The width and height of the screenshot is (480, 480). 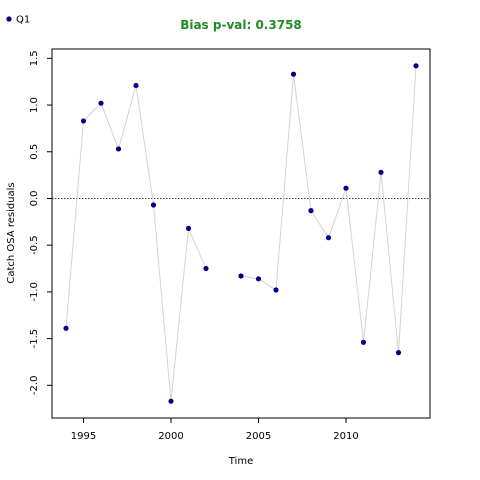 What do you see at coordinates (345, 436) in the screenshot?
I see `x-tick-label: 2010` at bounding box center [345, 436].